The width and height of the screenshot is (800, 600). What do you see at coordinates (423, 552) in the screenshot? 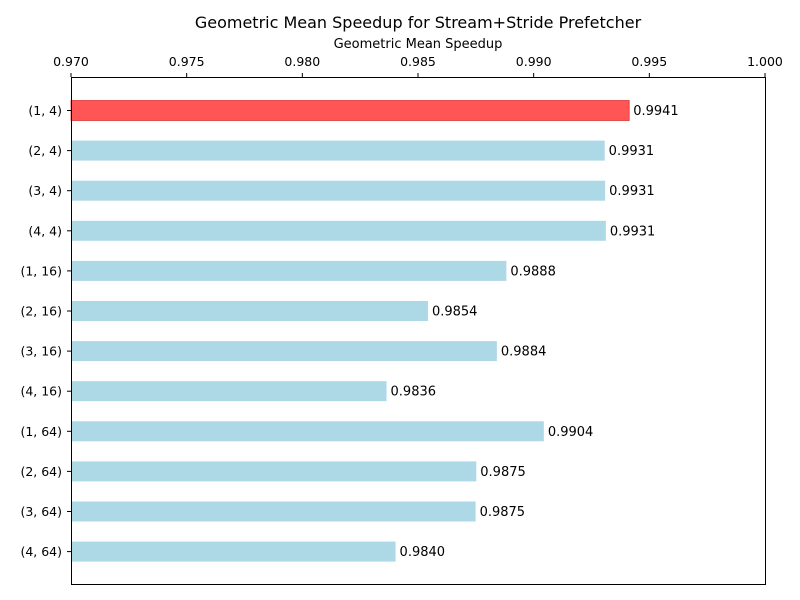
I see `data-label: 0.9840` at bounding box center [423, 552].